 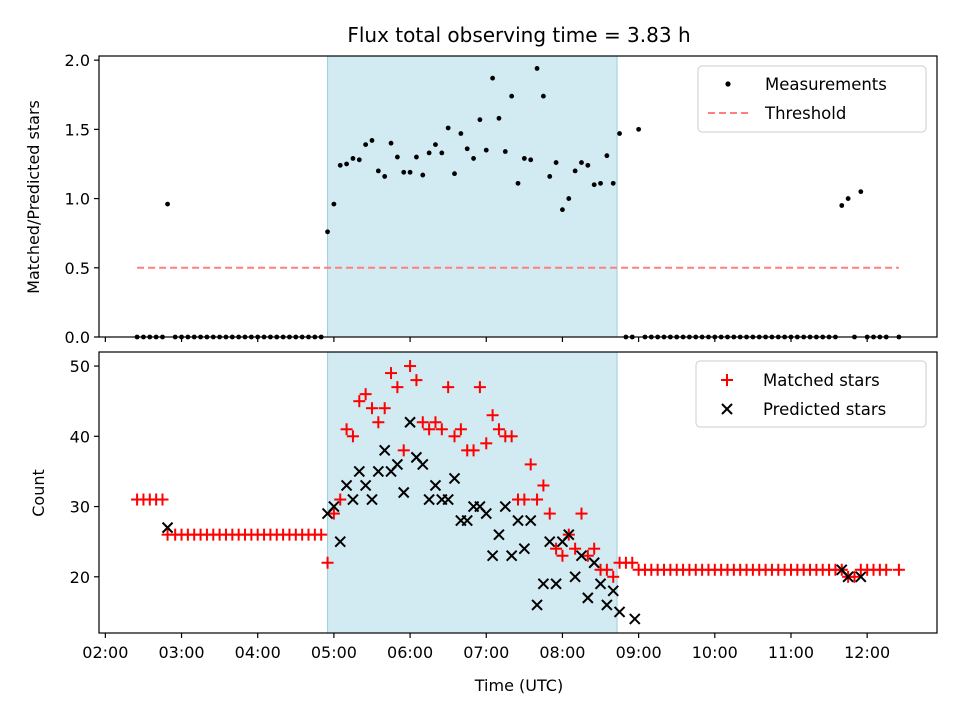 I want to click on top-y-axis-label: Matched/Predicted stars, so click(x=33, y=197).